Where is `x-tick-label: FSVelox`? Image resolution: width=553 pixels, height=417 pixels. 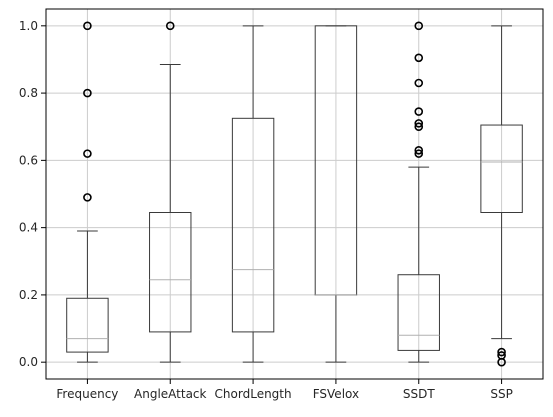
x-tick-label: FSVelox is located at coordinates (336, 394).